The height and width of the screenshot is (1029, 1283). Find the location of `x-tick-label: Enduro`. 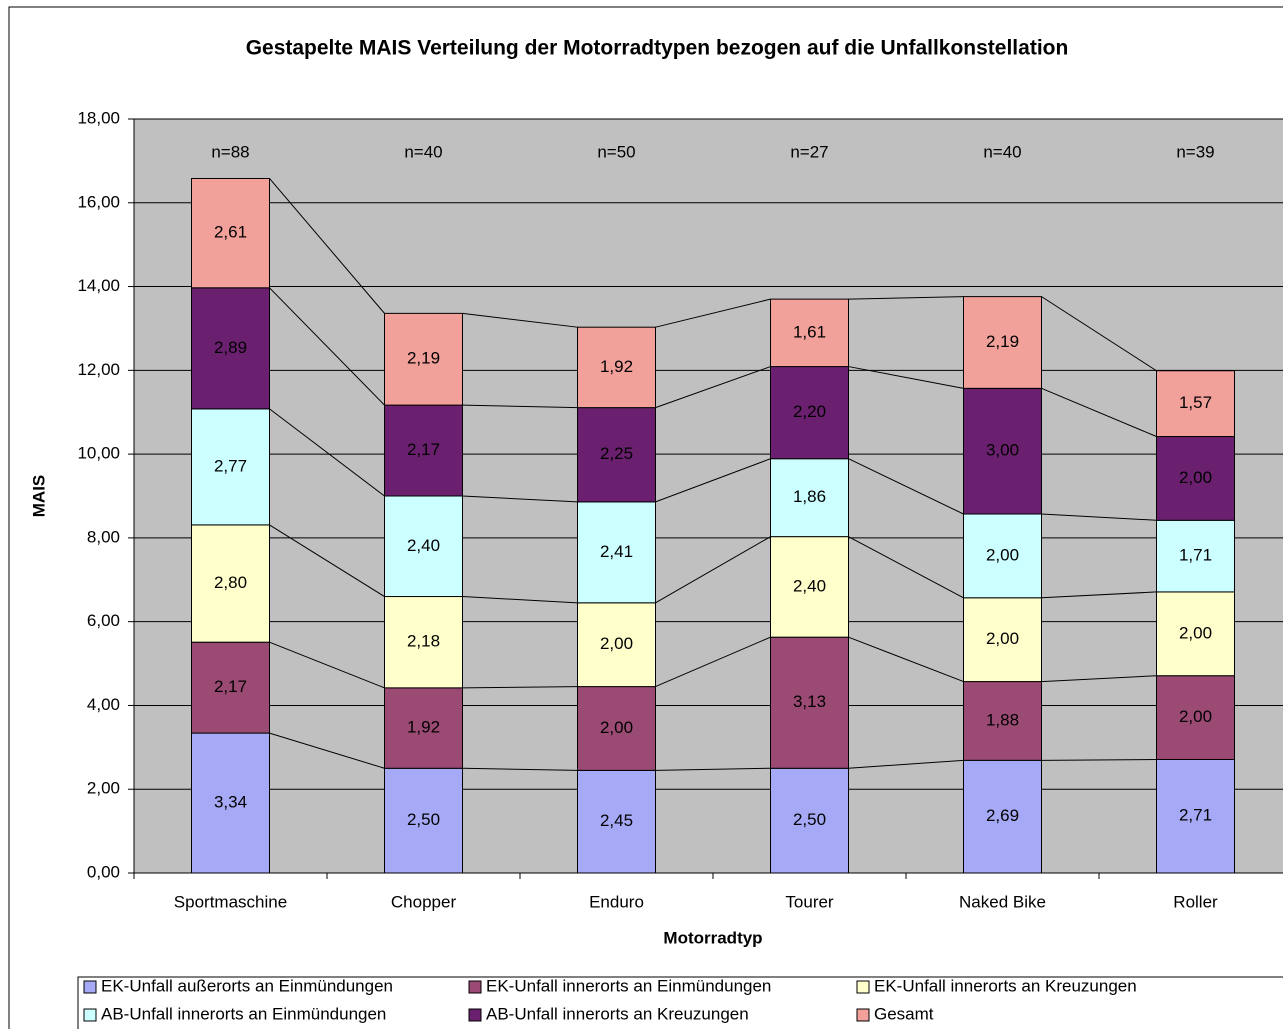

x-tick-label: Enduro is located at coordinates (616, 901).